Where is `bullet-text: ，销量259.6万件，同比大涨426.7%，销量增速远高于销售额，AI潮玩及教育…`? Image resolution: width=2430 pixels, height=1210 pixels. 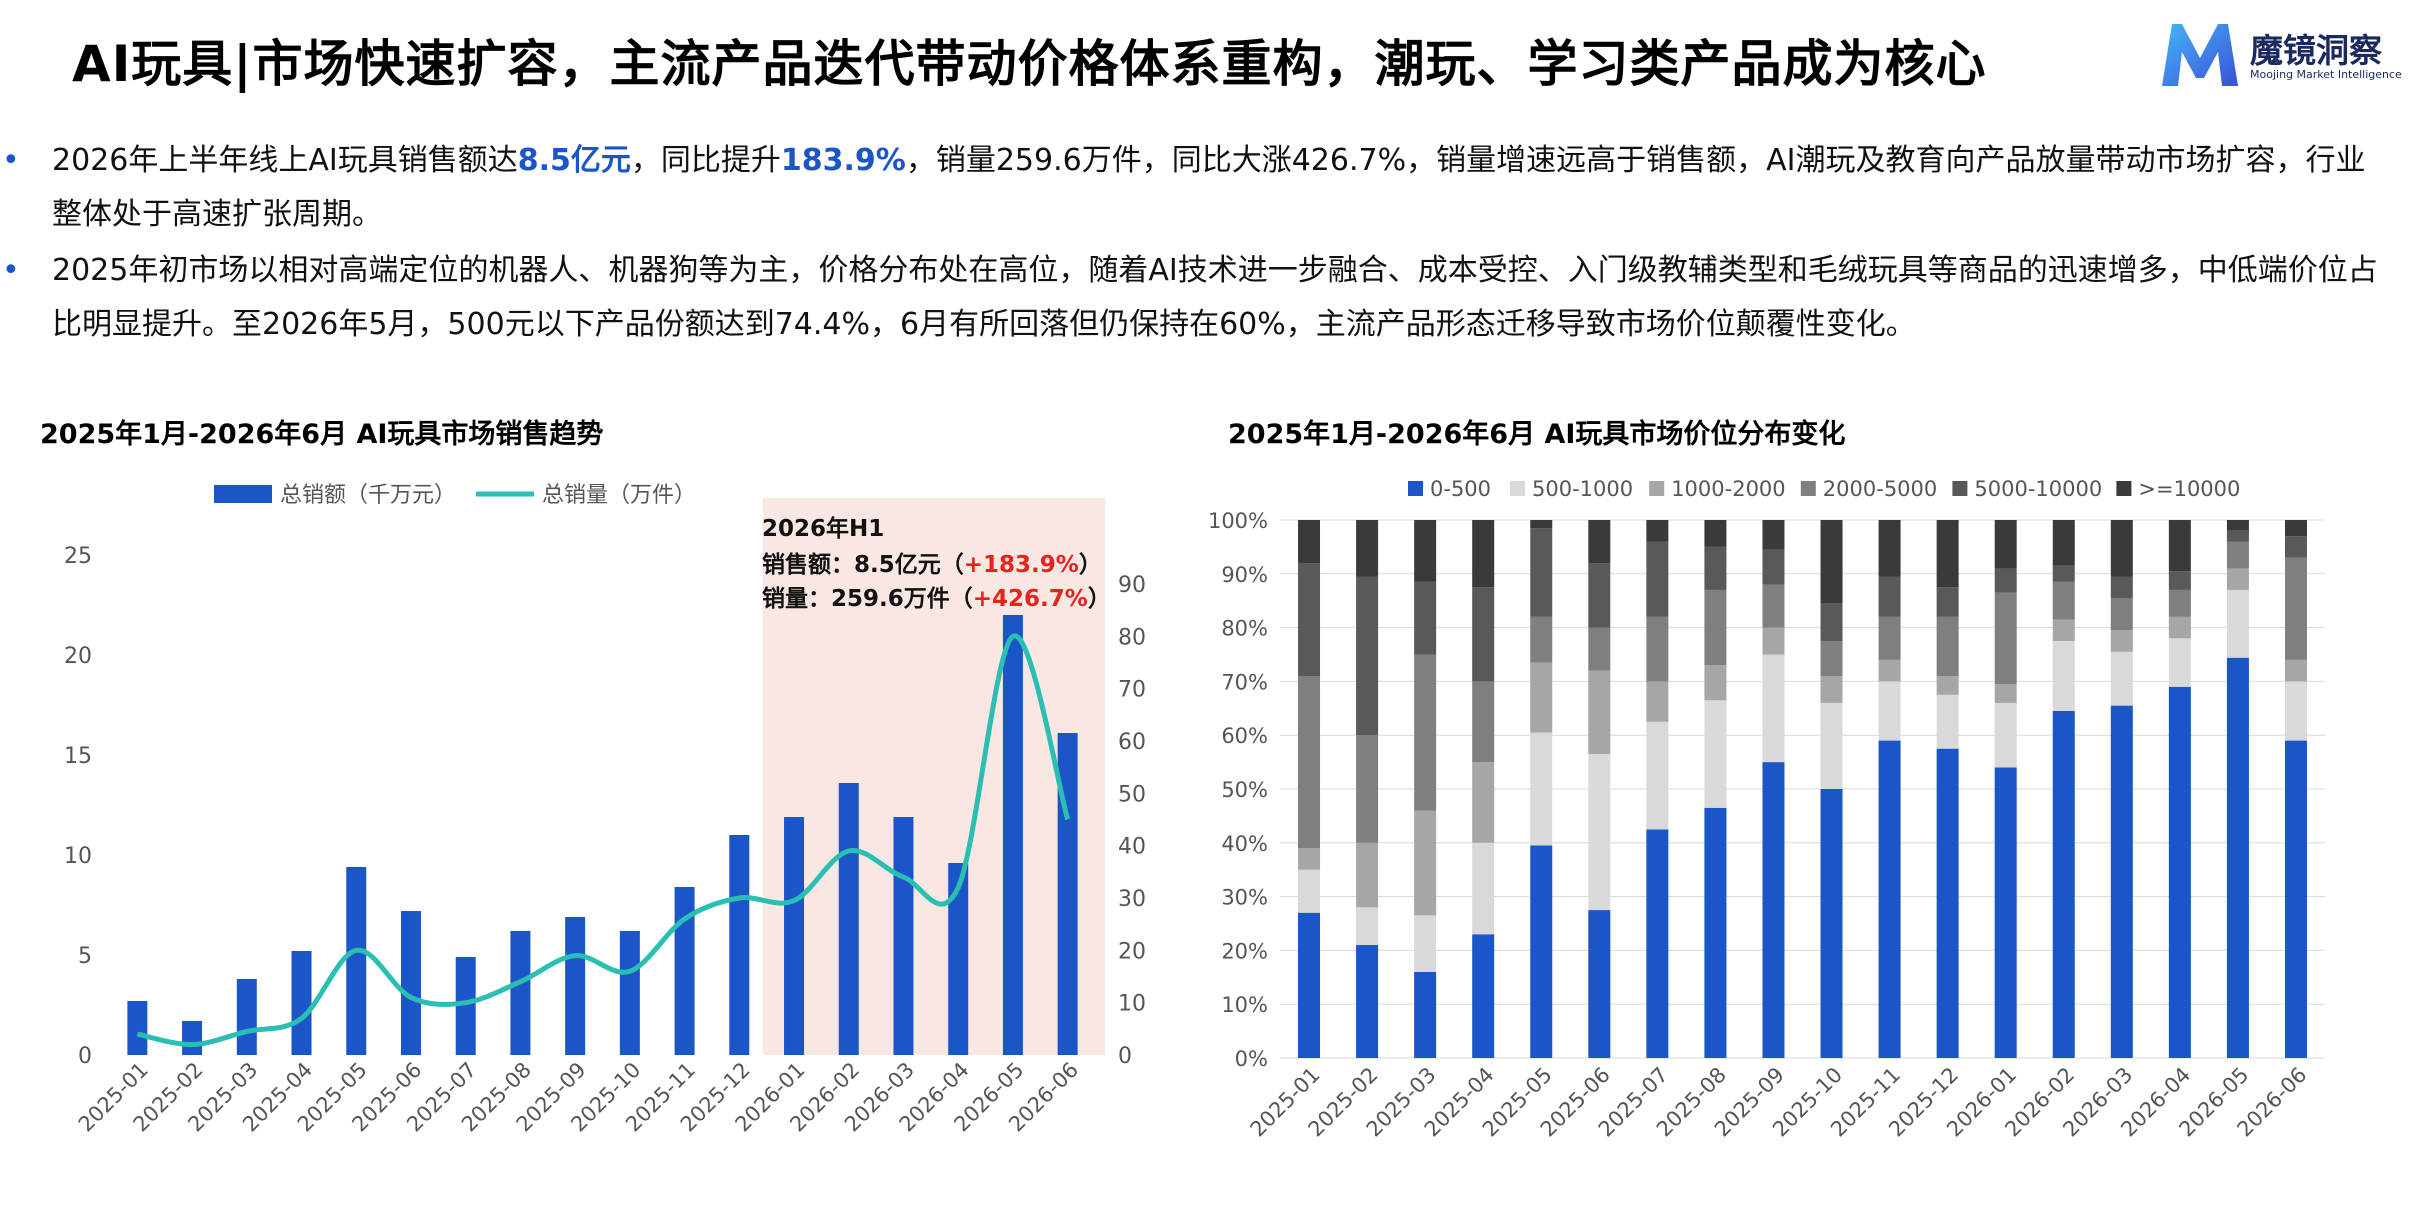
bullet-text: ，销量259.6万件，同比大涨426.7%，销量增速远高于销售额，AI潮玩及教育… is located at coordinates (1209, 187).